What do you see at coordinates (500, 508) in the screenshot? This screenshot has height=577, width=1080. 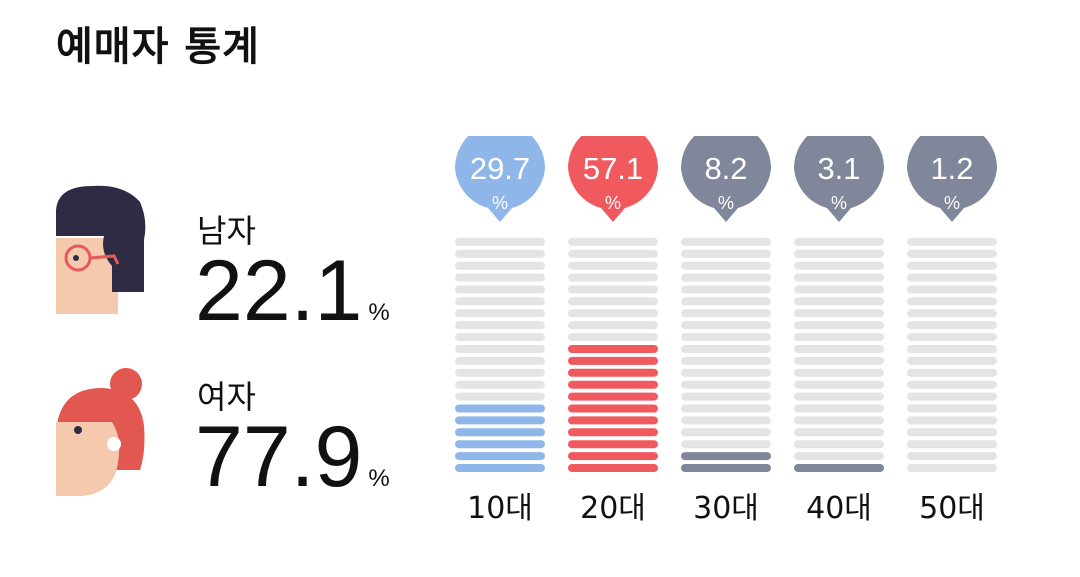 I see `category-label: 10대` at bounding box center [500, 508].